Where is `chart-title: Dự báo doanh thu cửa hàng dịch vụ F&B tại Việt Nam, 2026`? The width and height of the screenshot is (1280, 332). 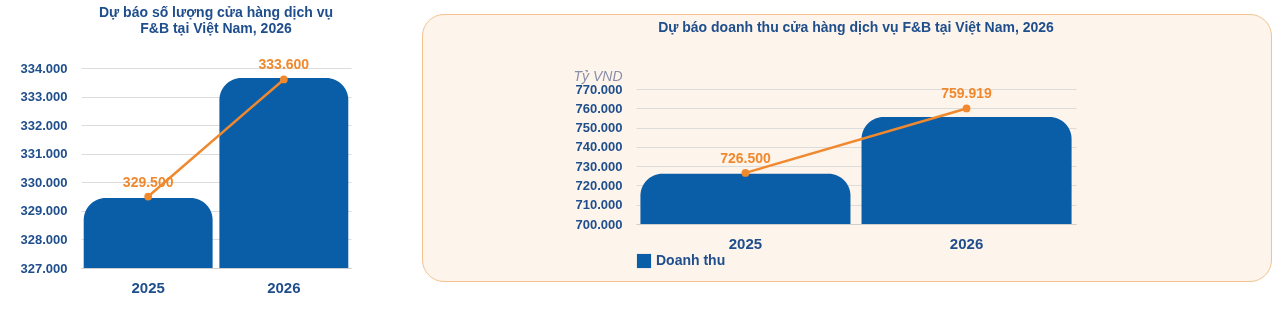
chart-title: Dự báo doanh thu cửa hàng dịch vụ F&B tại Việt Nam, 2026 is located at coordinates (856, 27).